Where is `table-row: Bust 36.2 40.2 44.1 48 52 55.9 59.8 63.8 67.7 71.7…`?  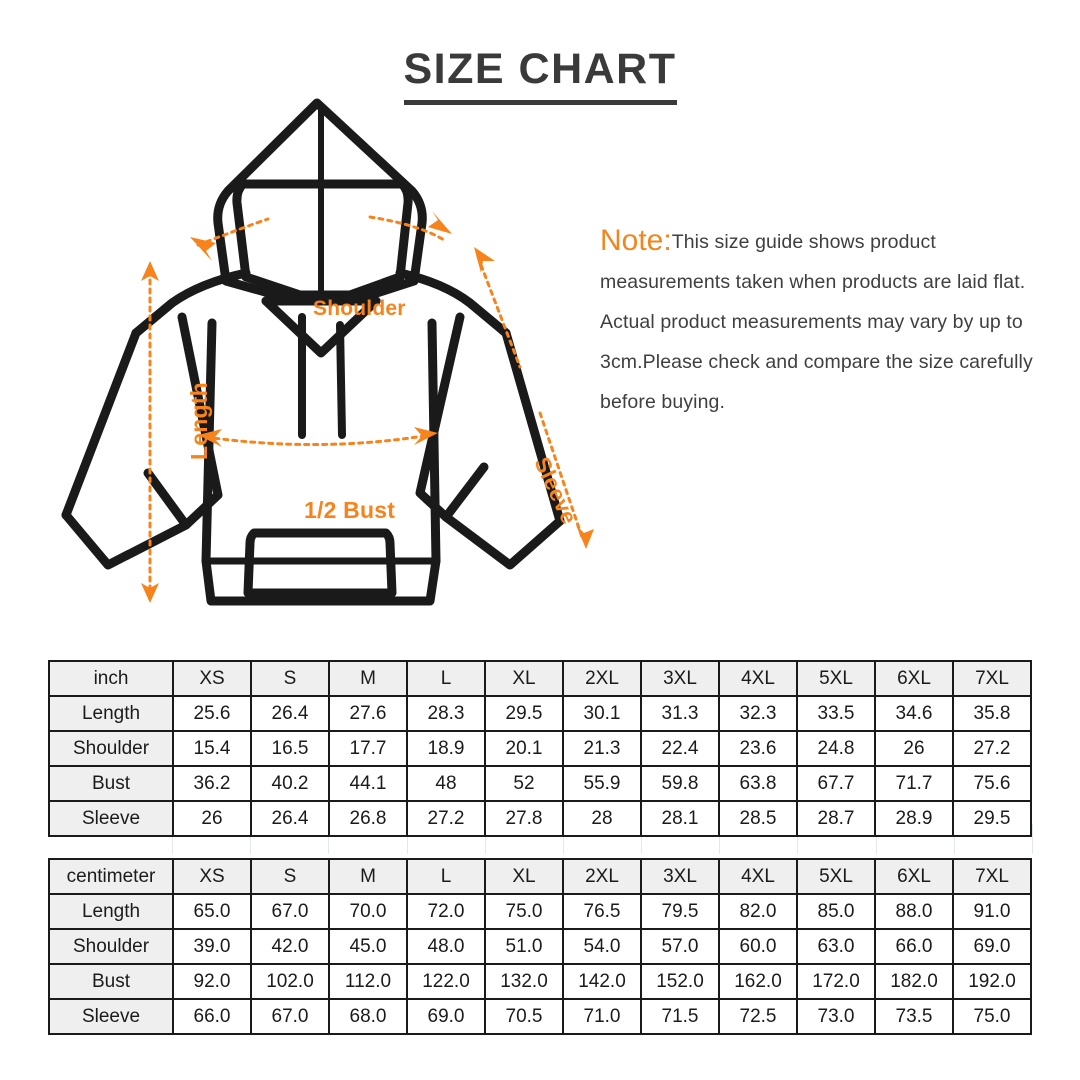
table-row: Bust 36.2 40.2 44.1 48 52 55.9 59.8 63.8 67.7 71.7… is located at coordinates (540, 783).